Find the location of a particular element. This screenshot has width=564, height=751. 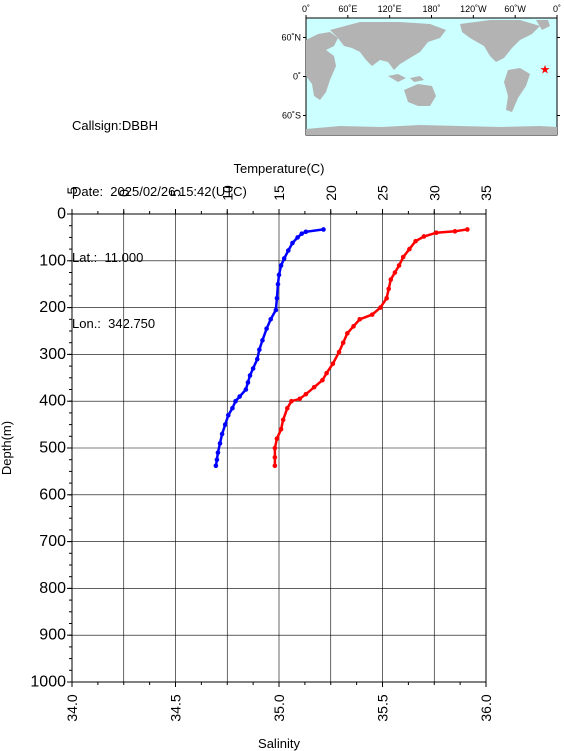

date-text: Date: 2025/02/26 15:42(UTC) is located at coordinates (159, 191).